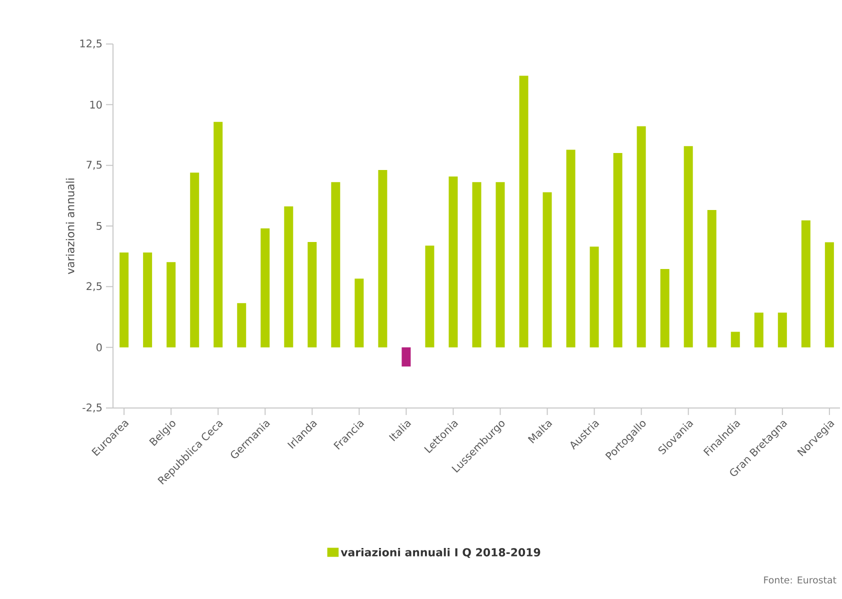 Image resolution: width=842 pixels, height=599 pixels. I want to click on y-tick-label: 7,5, so click(94, 165).